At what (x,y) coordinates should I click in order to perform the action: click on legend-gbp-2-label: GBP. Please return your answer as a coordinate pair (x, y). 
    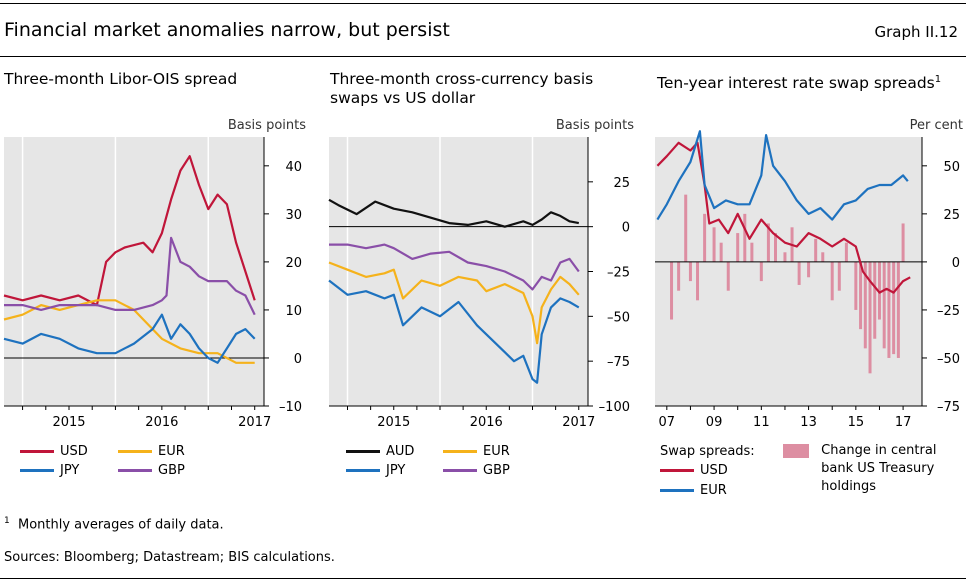
    Looking at the image, I should click on (496, 470).